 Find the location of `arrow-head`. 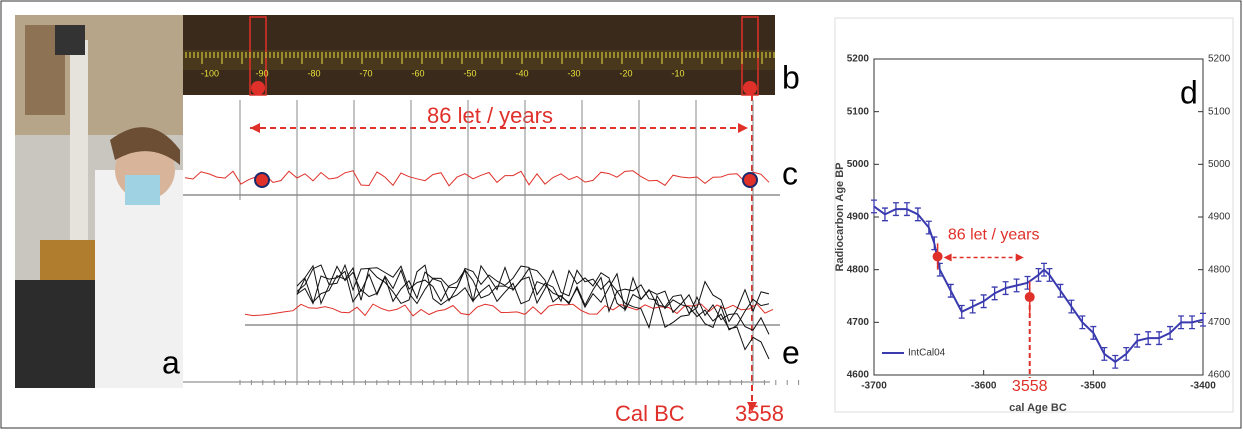

arrow-head is located at coordinates (752, 407).